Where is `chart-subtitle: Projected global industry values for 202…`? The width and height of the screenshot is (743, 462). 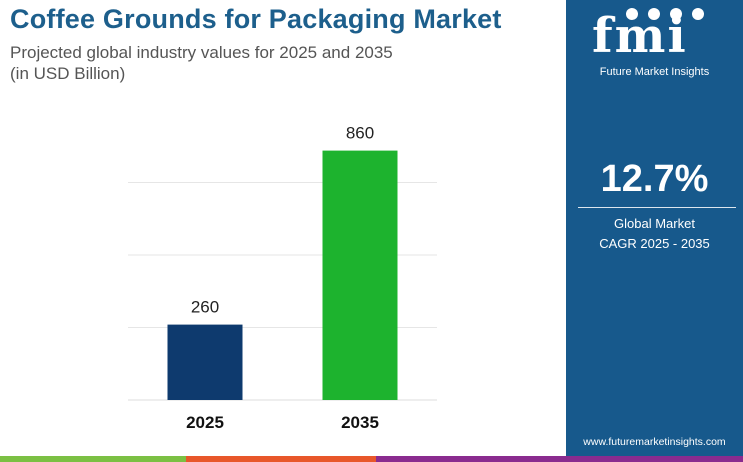 chart-subtitle: Projected global industry values for 202… is located at coordinates (201, 63).